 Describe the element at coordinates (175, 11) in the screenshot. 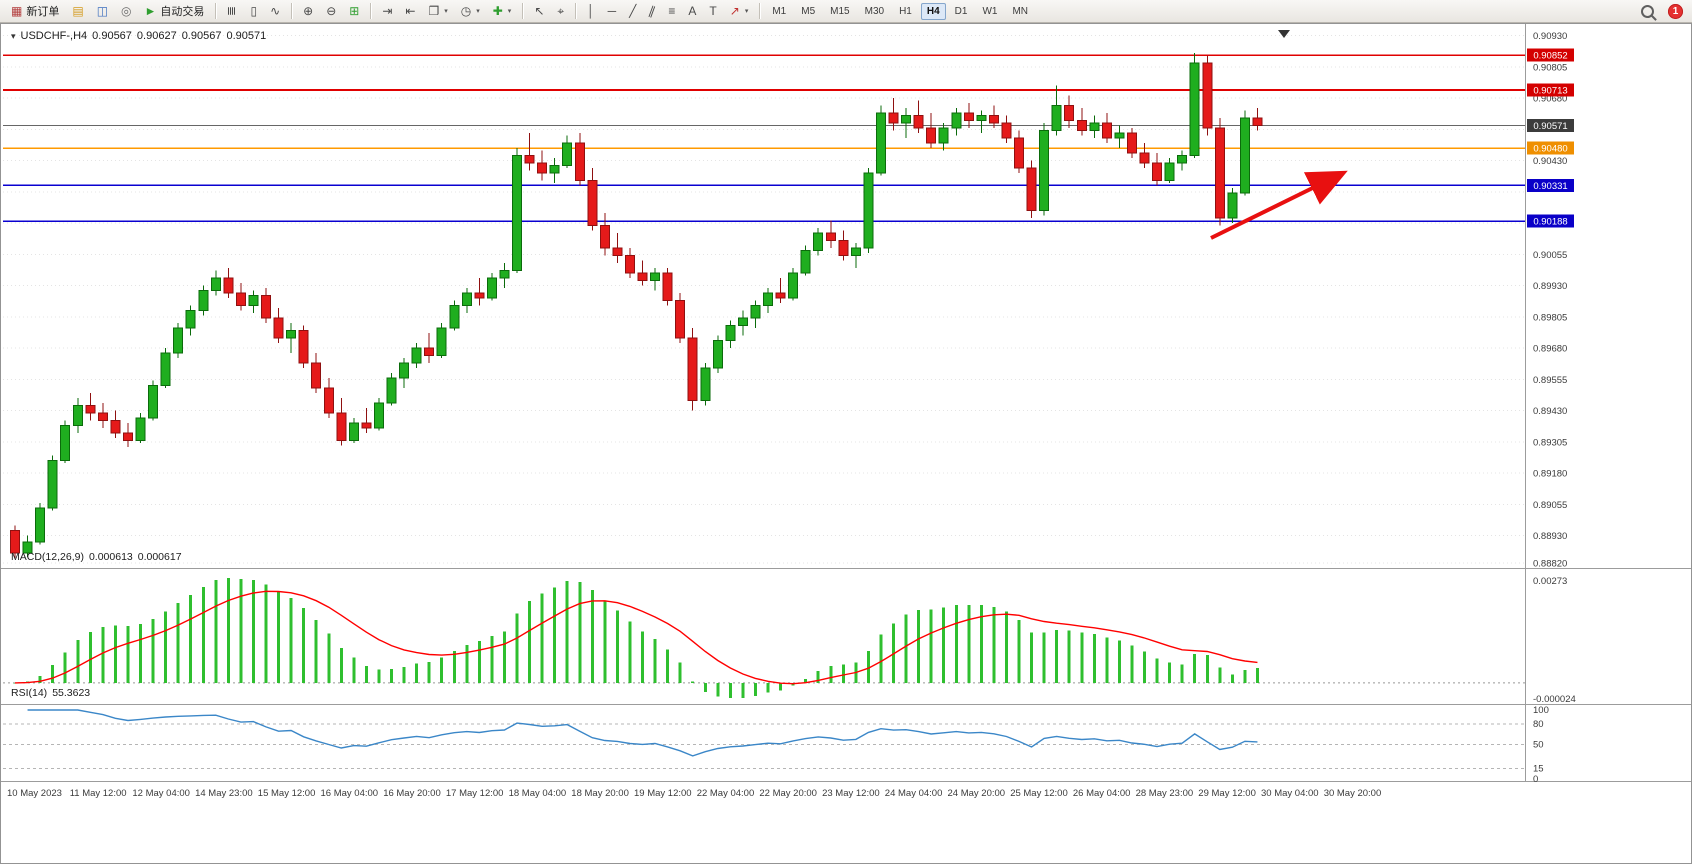

I see `autotrading-button: ► 自动交易` at that location.